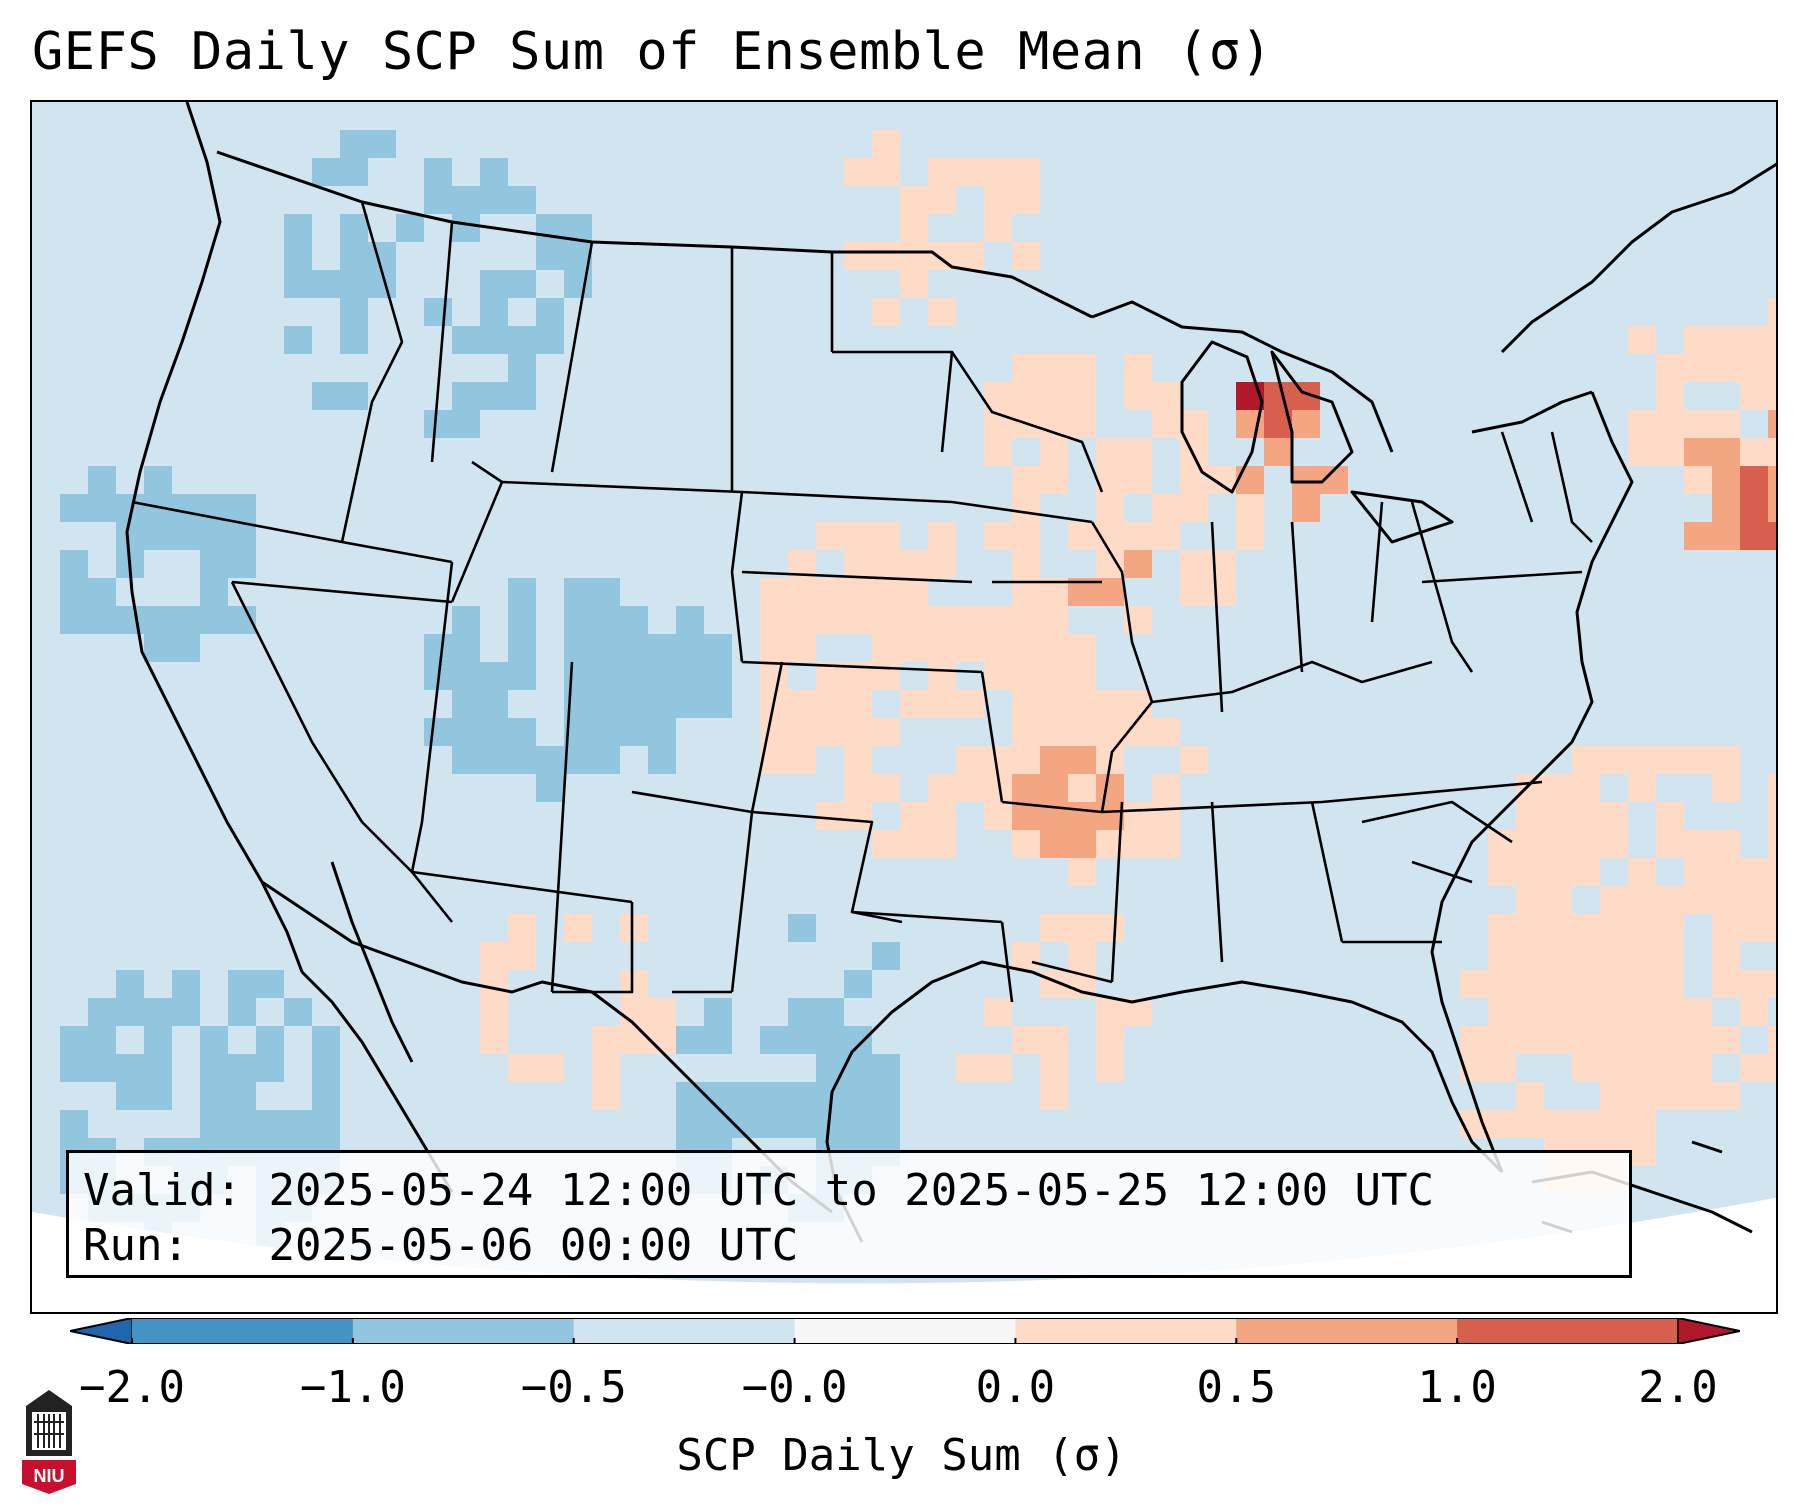  Describe the element at coordinates (243, 1331) in the screenshot. I see `colorbar-segment` at that location.